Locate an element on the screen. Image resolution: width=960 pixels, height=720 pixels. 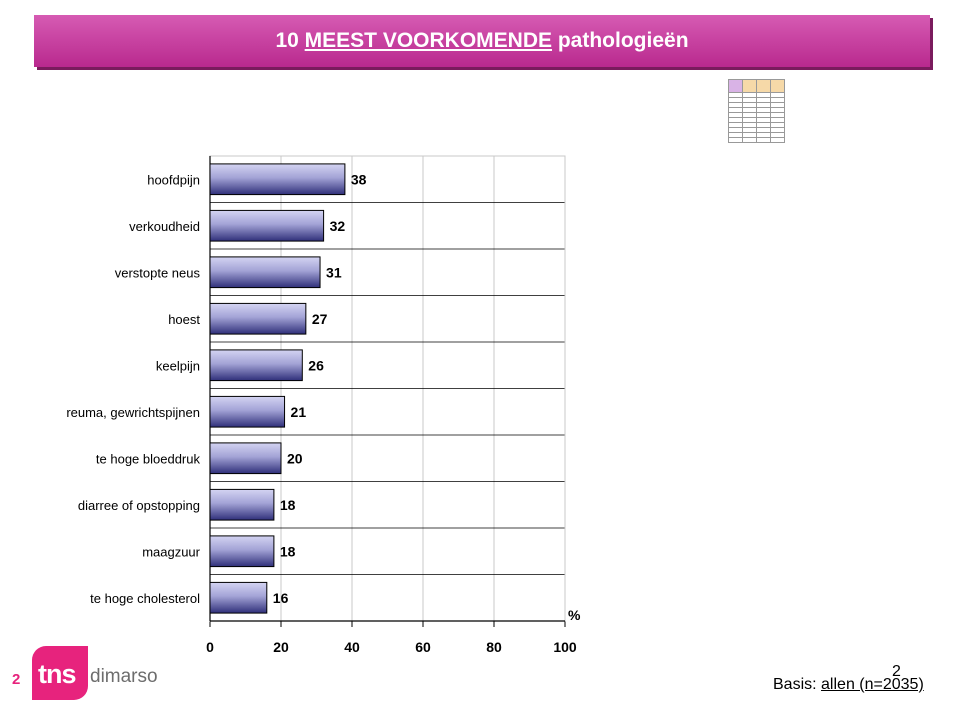
category-label: diarree of opstopping is located at coordinates (139, 505).